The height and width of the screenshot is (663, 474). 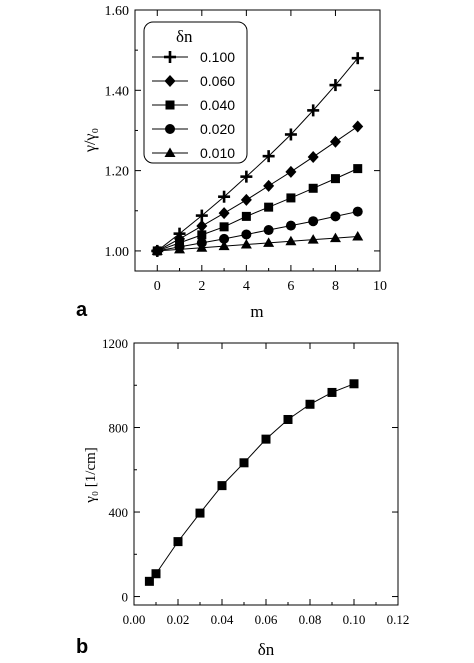 What do you see at coordinates (358, 126) in the screenshot?
I see `point-0.060-9` at bounding box center [358, 126].